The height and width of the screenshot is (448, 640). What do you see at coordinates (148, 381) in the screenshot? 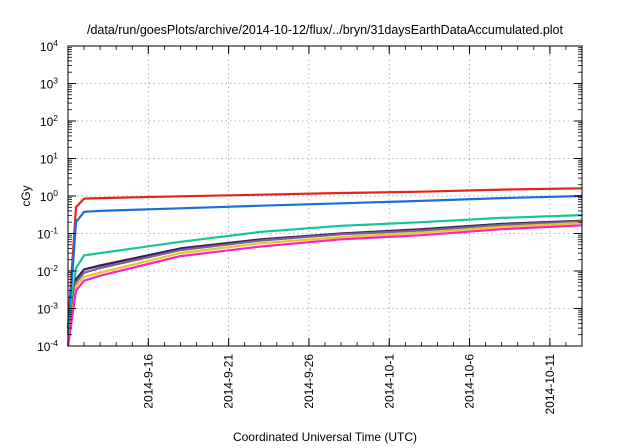
I see `x-tick-label: 2014-9-16` at bounding box center [148, 381].